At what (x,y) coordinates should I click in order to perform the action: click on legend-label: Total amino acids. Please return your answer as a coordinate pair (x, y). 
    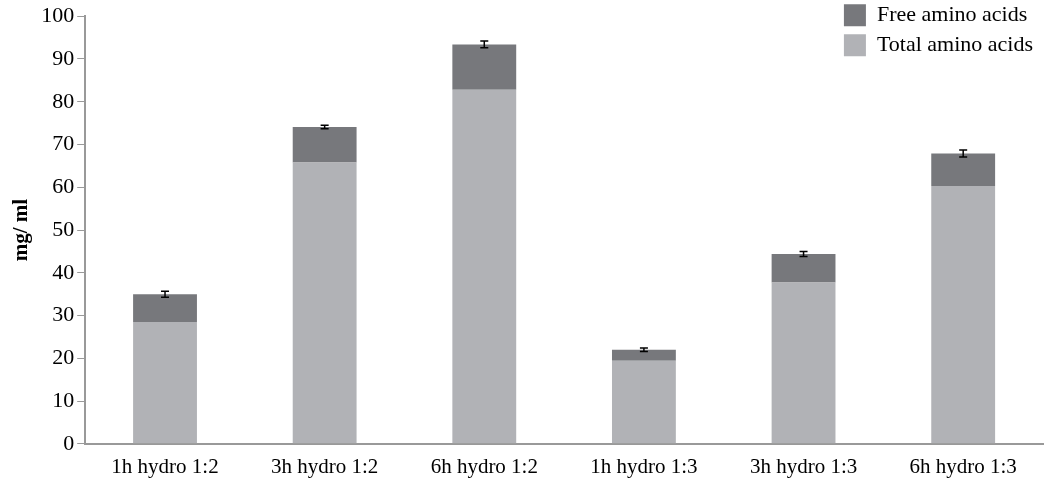
    Looking at the image, I should click on (955, 43).